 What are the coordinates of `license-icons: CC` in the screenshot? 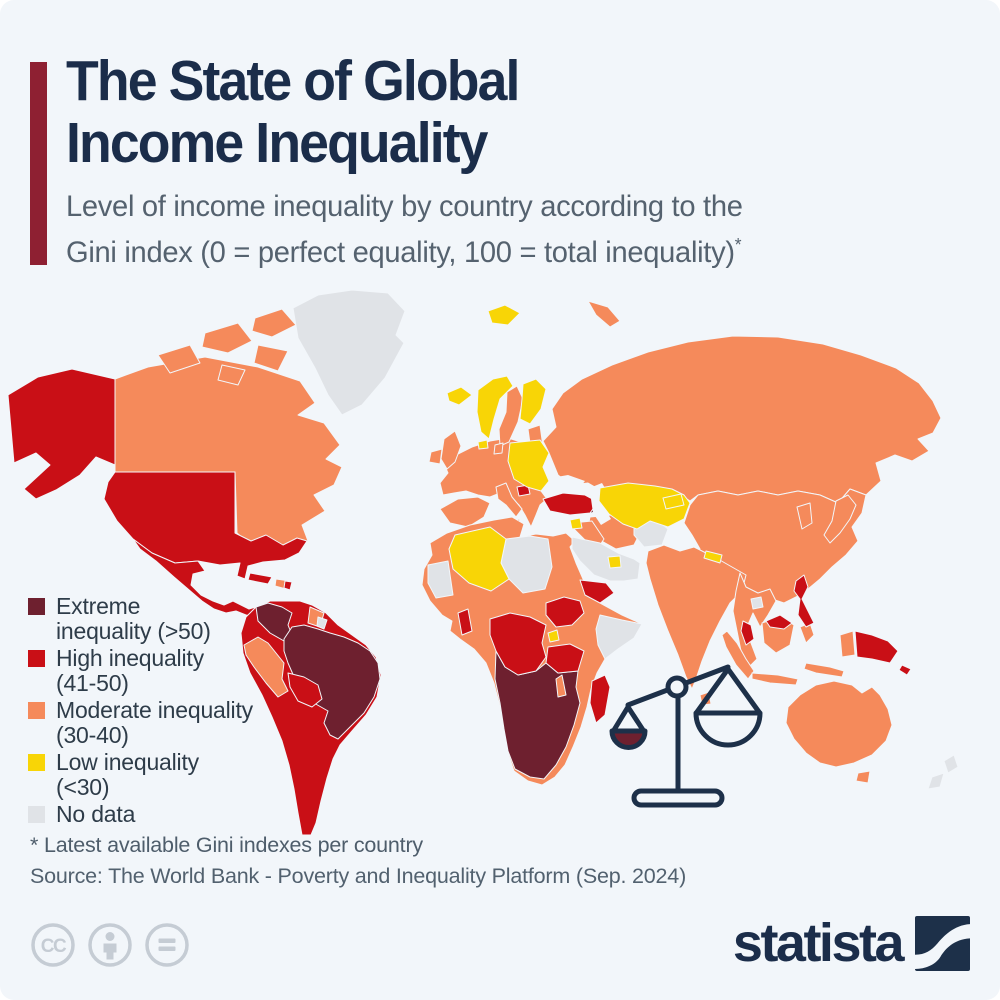 It's located at (110, 945).